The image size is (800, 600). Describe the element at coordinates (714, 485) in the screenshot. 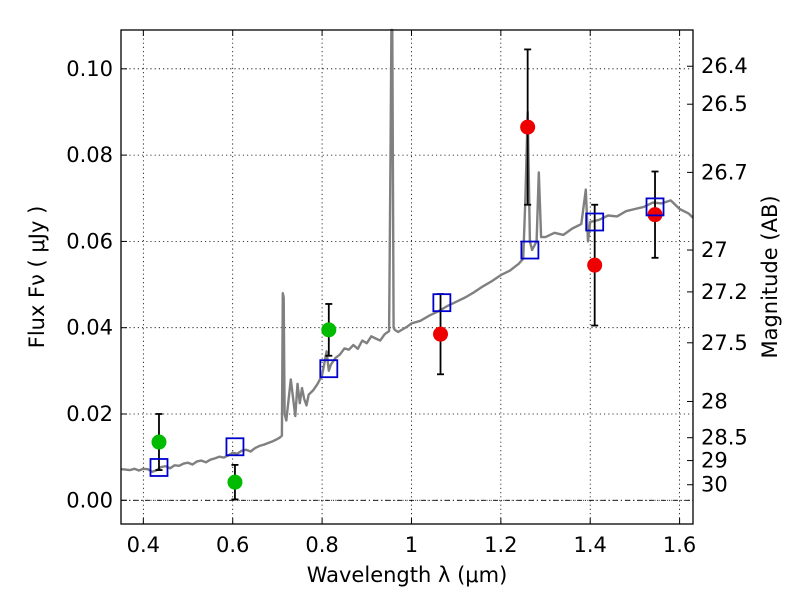

I see `right-tick-label-9: 30` at that location.